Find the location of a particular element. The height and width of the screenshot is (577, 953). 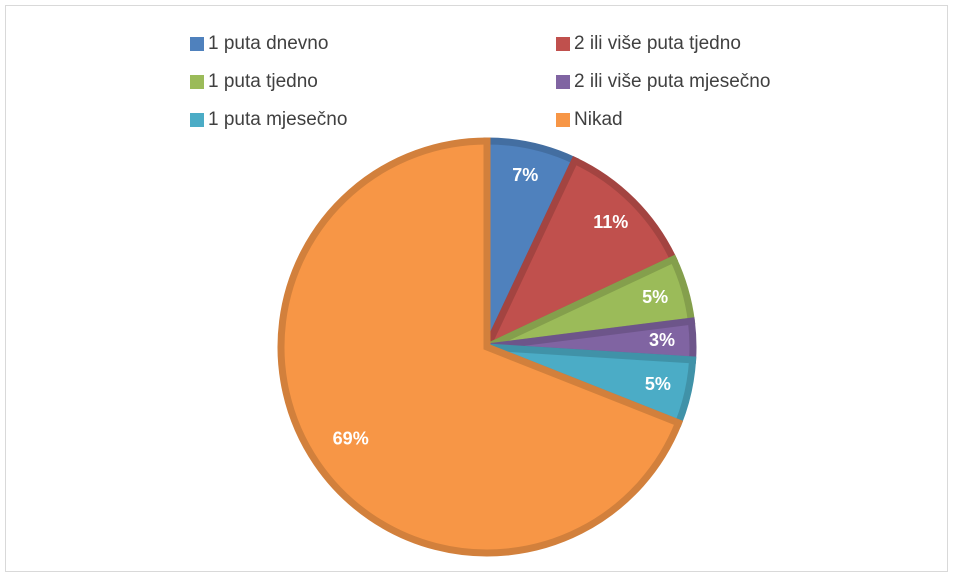

legend-label: 2 ili više puta tjedno is located at coordinates (657, 43).